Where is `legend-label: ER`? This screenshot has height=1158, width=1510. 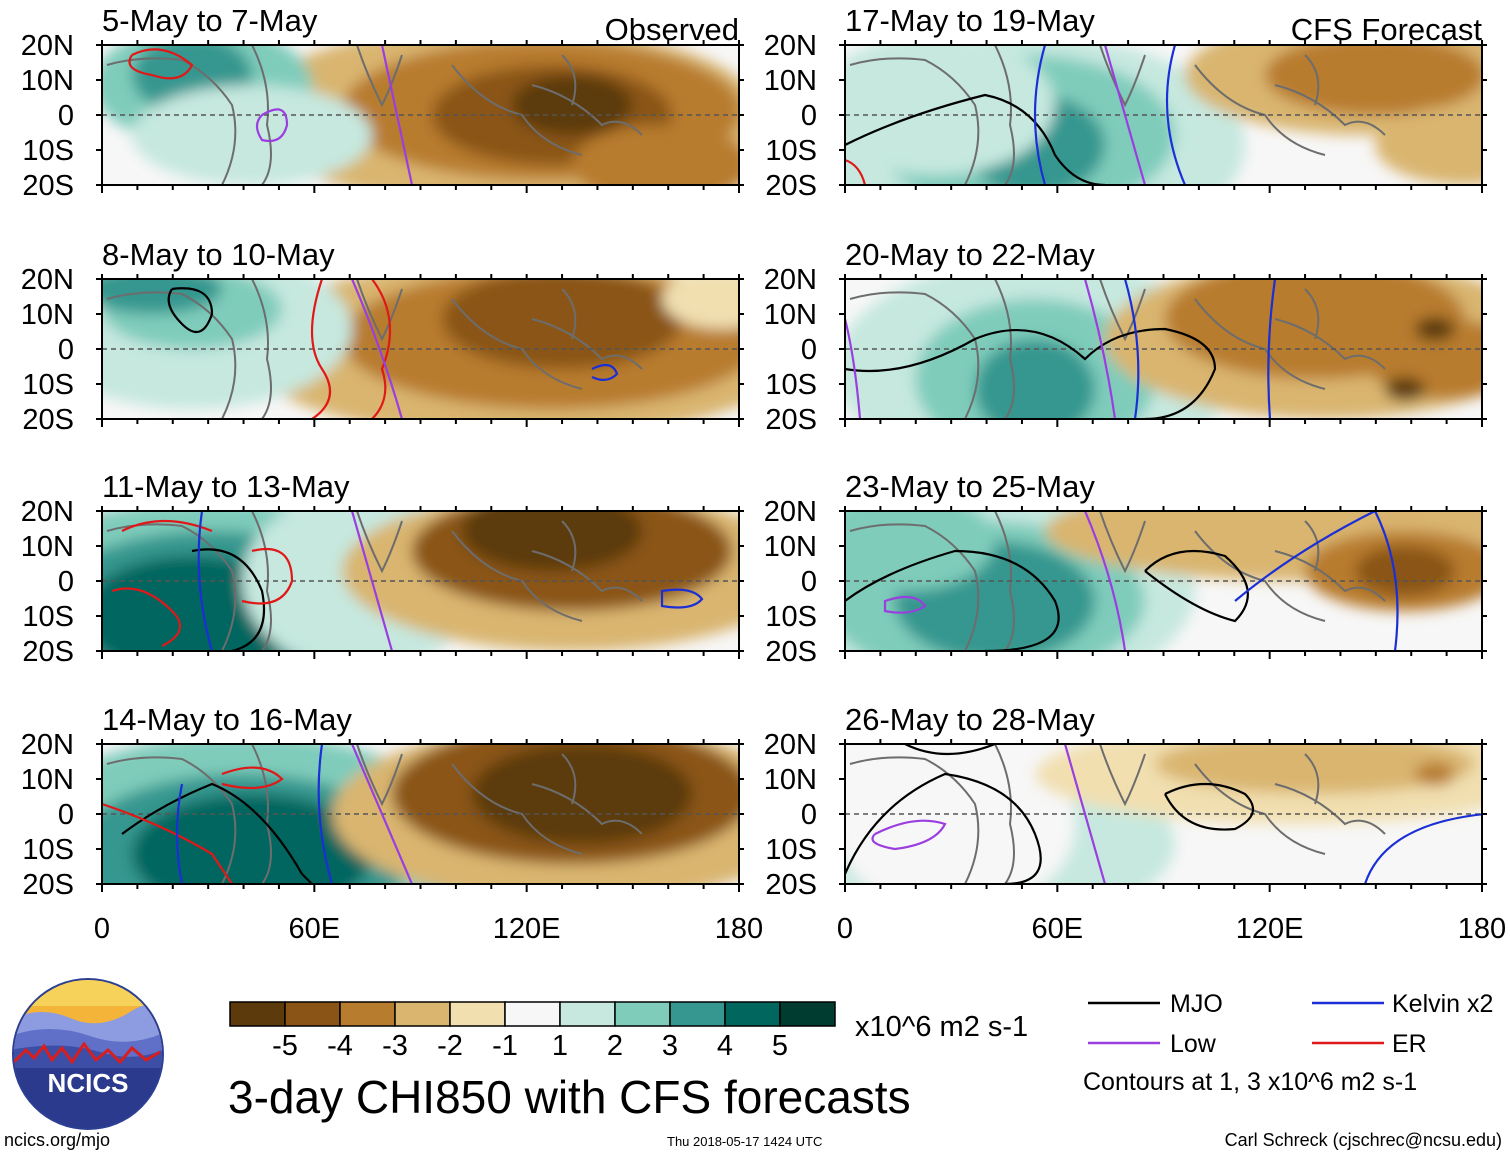 legend-label: ER is located at coordinates (1409, 1044).